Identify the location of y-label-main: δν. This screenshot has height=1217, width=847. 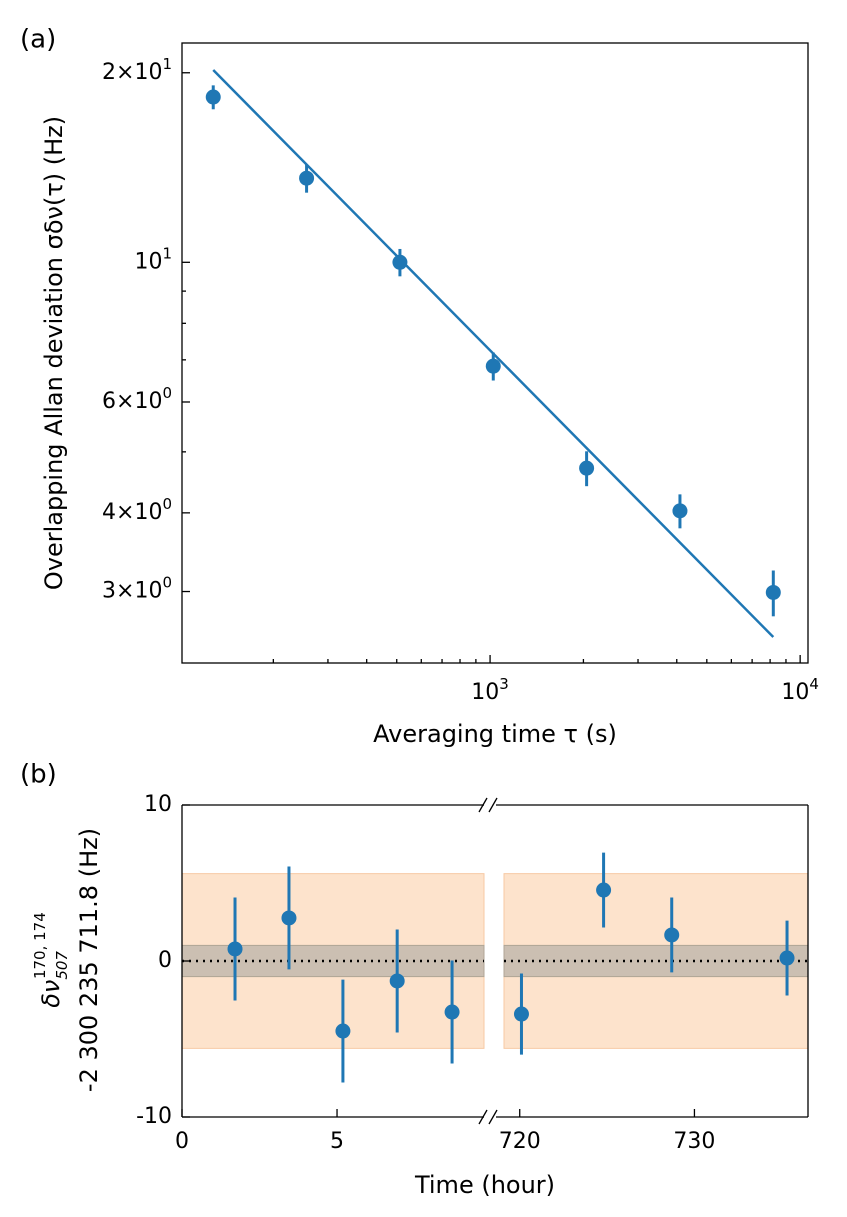
(51, 994).